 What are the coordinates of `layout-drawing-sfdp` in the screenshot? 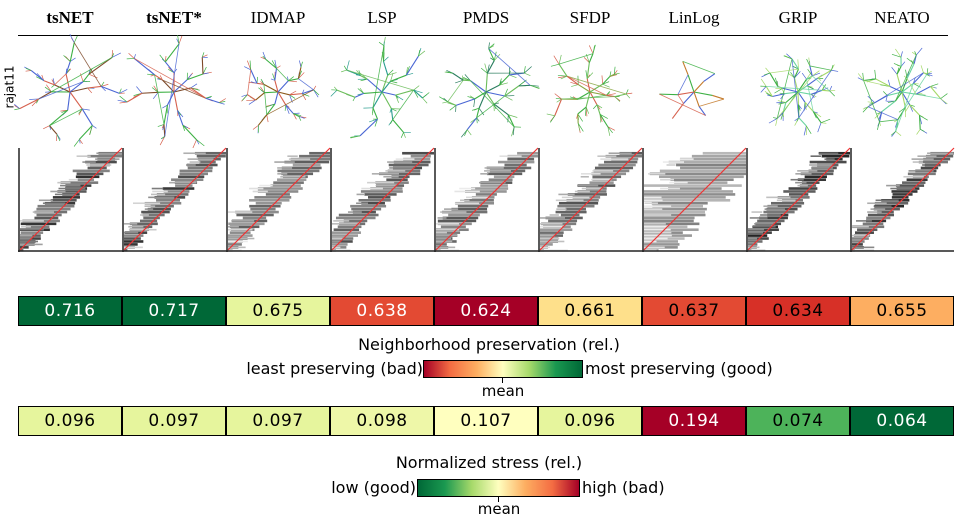 It's located at (589, 90).